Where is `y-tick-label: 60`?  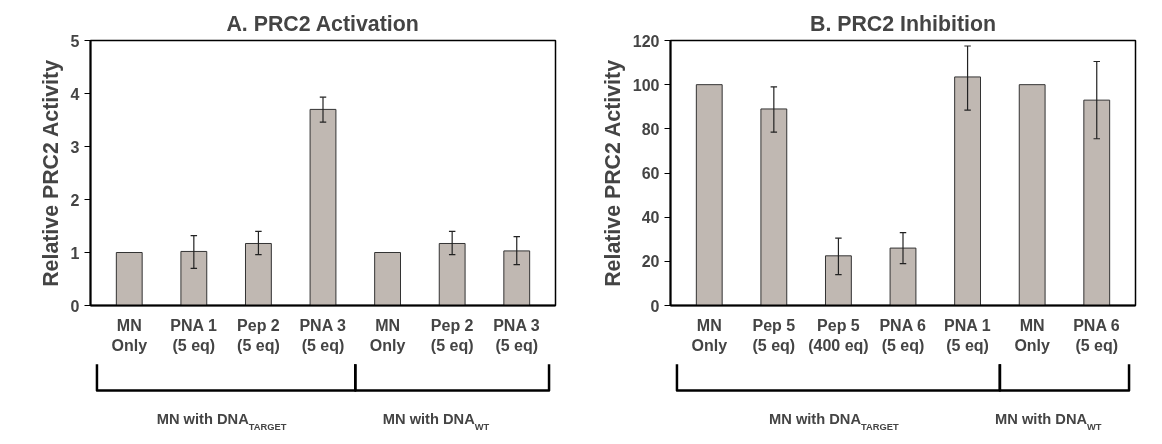
y-tick-label: 60 is located at coordinates (650, 173).